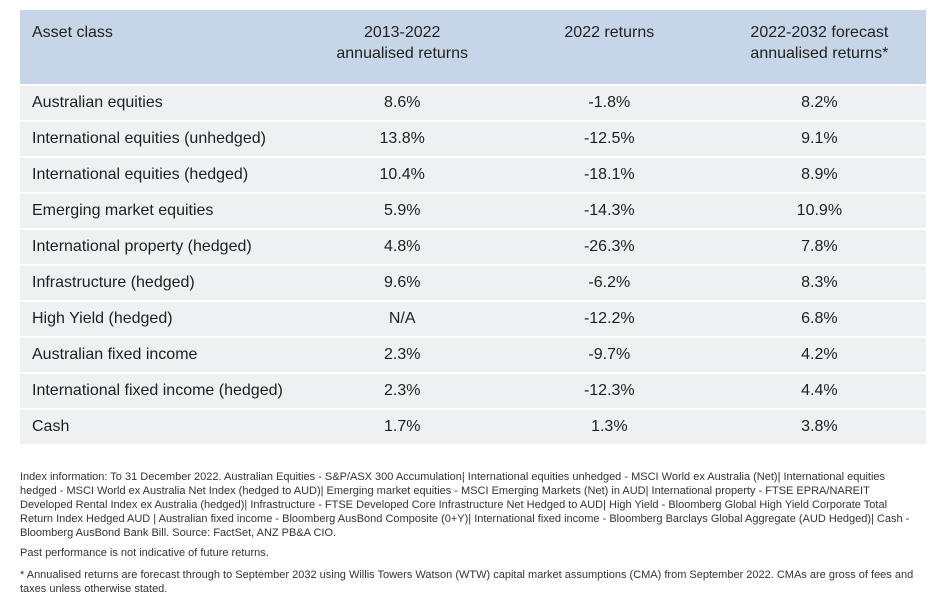 Image resolution: width=936 pixels, height=606 pixels. What do you see at coordinates (402, 53) in the screenshot?
I see `header-line: annualised returns` at bounding box center [402, 53].